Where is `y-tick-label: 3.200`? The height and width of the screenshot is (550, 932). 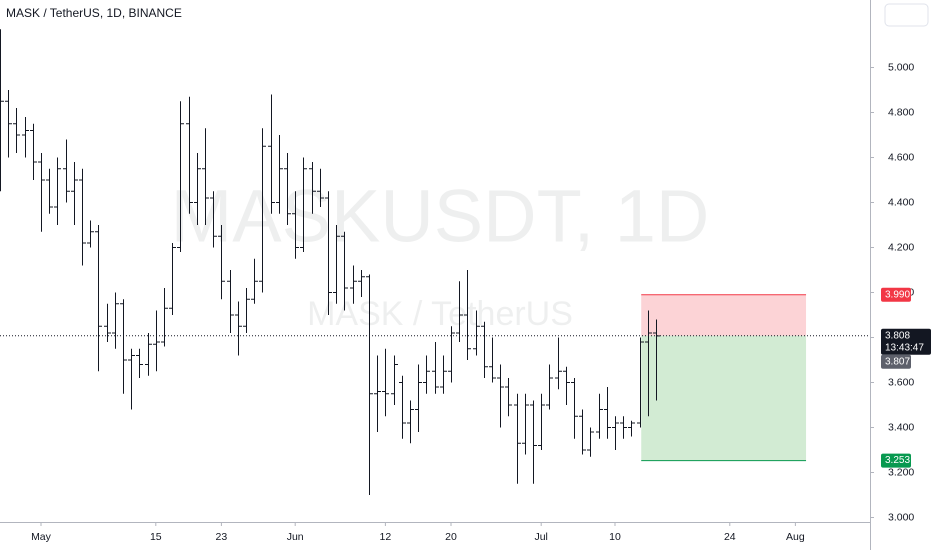 y-tick-label: 3.200 is located at coordinates (901, 472).